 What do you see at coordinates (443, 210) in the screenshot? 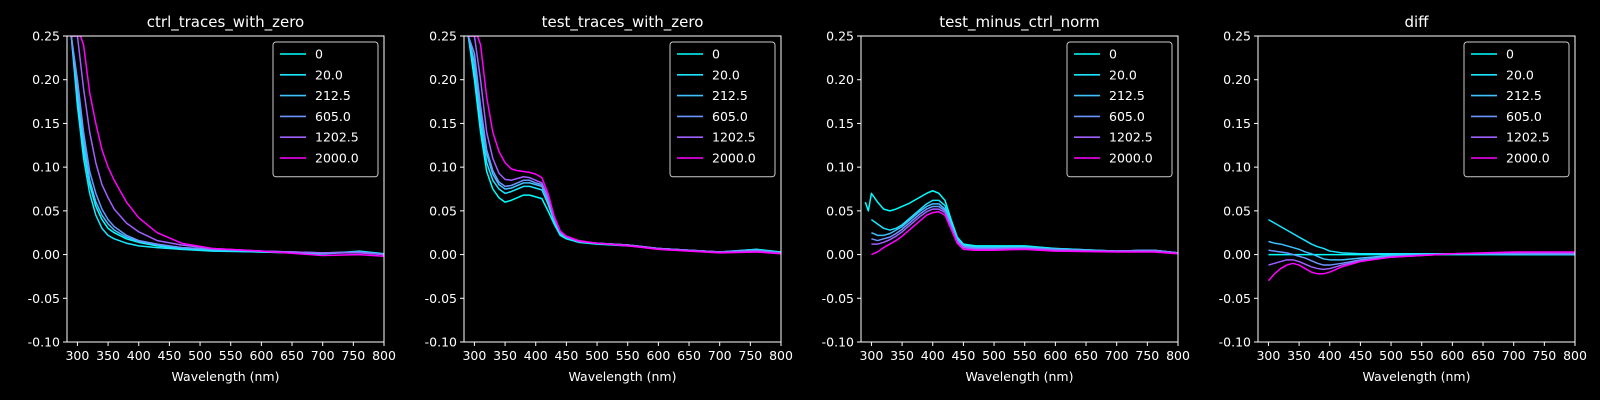
I see `y-tick-label: 0.05` at bounding box center [443, 210].